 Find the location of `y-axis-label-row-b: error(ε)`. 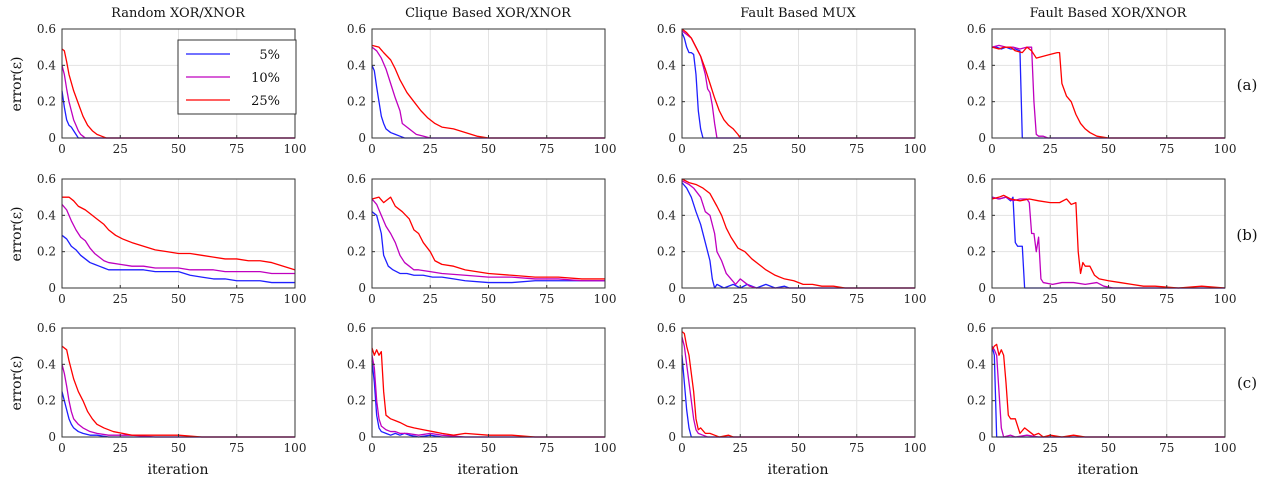

y-axis-label-row-b: error(ε) is located at coordinates (17, 234).